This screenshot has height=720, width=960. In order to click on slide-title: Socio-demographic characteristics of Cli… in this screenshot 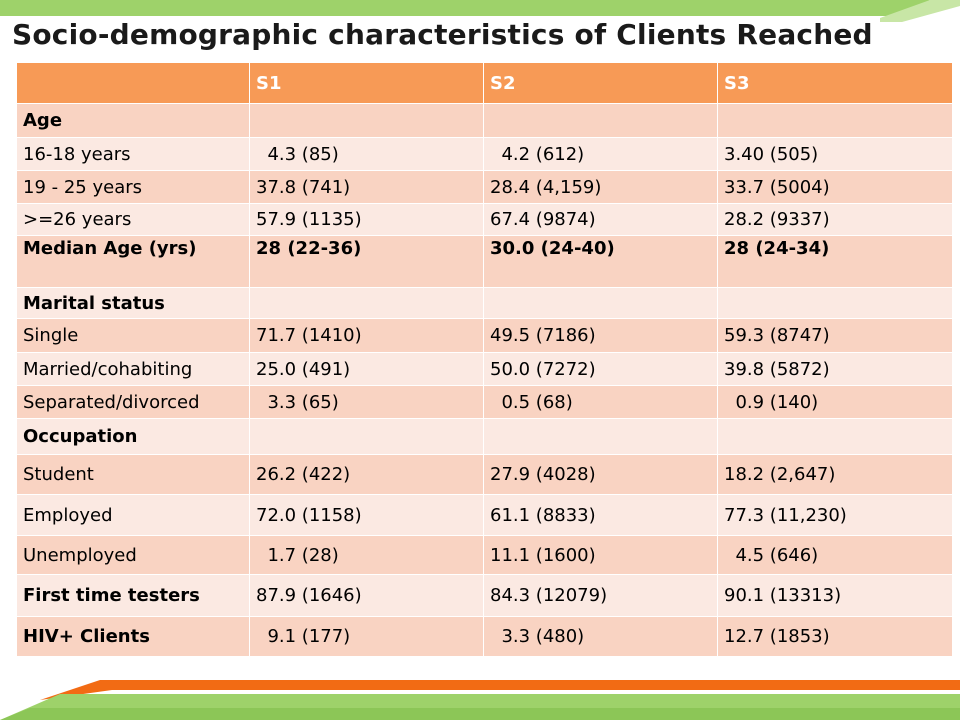, I will do `click(442, 34)`.